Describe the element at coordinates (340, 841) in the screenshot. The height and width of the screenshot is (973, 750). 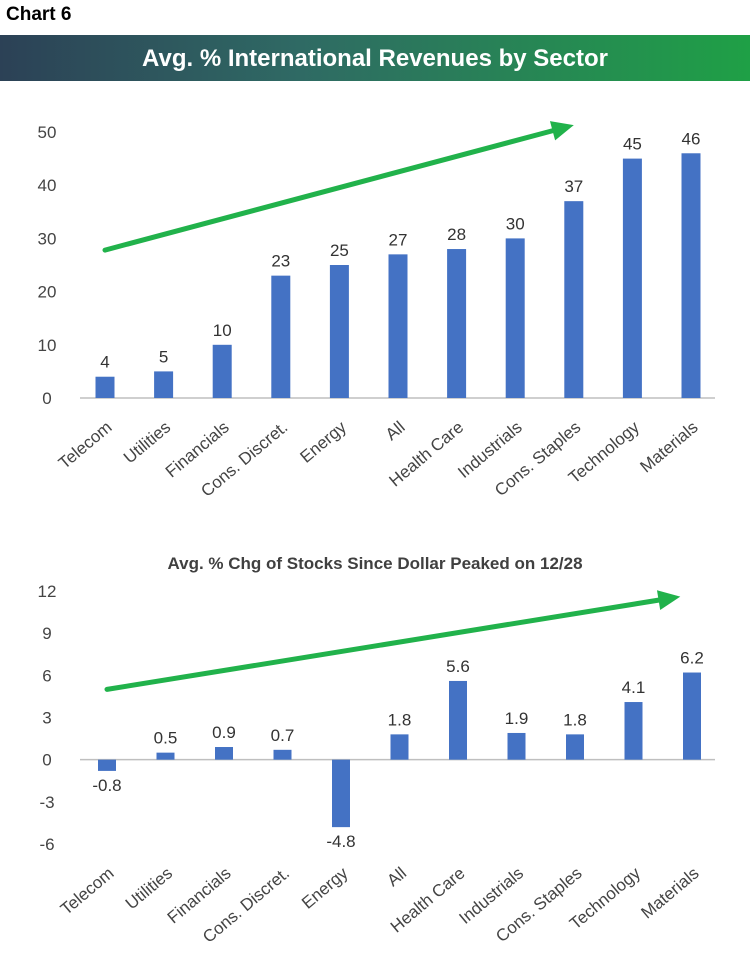
I see `chart2-data-label: -4.8` at that location.